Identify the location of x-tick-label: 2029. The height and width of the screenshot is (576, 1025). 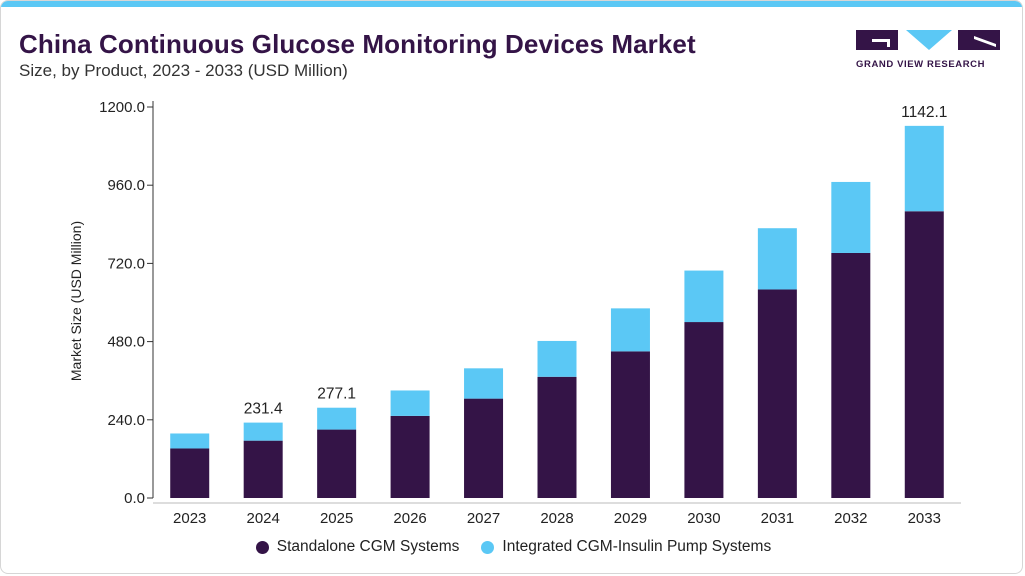
(630, 518).